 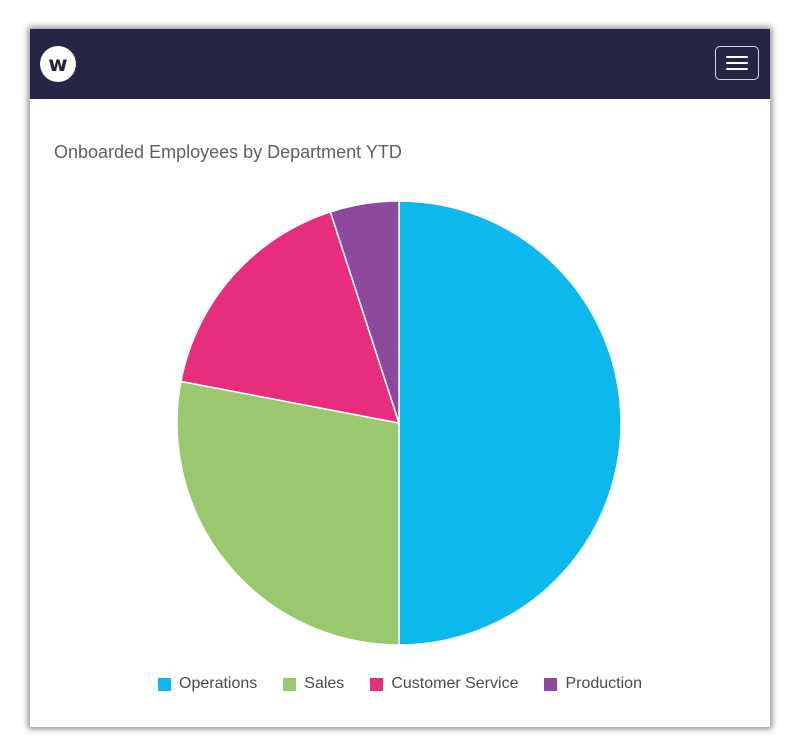 What do you see at coordinates (218, 683) in the screenshot?
I see `legend-label: Operations` at bounding box center [218, 683].